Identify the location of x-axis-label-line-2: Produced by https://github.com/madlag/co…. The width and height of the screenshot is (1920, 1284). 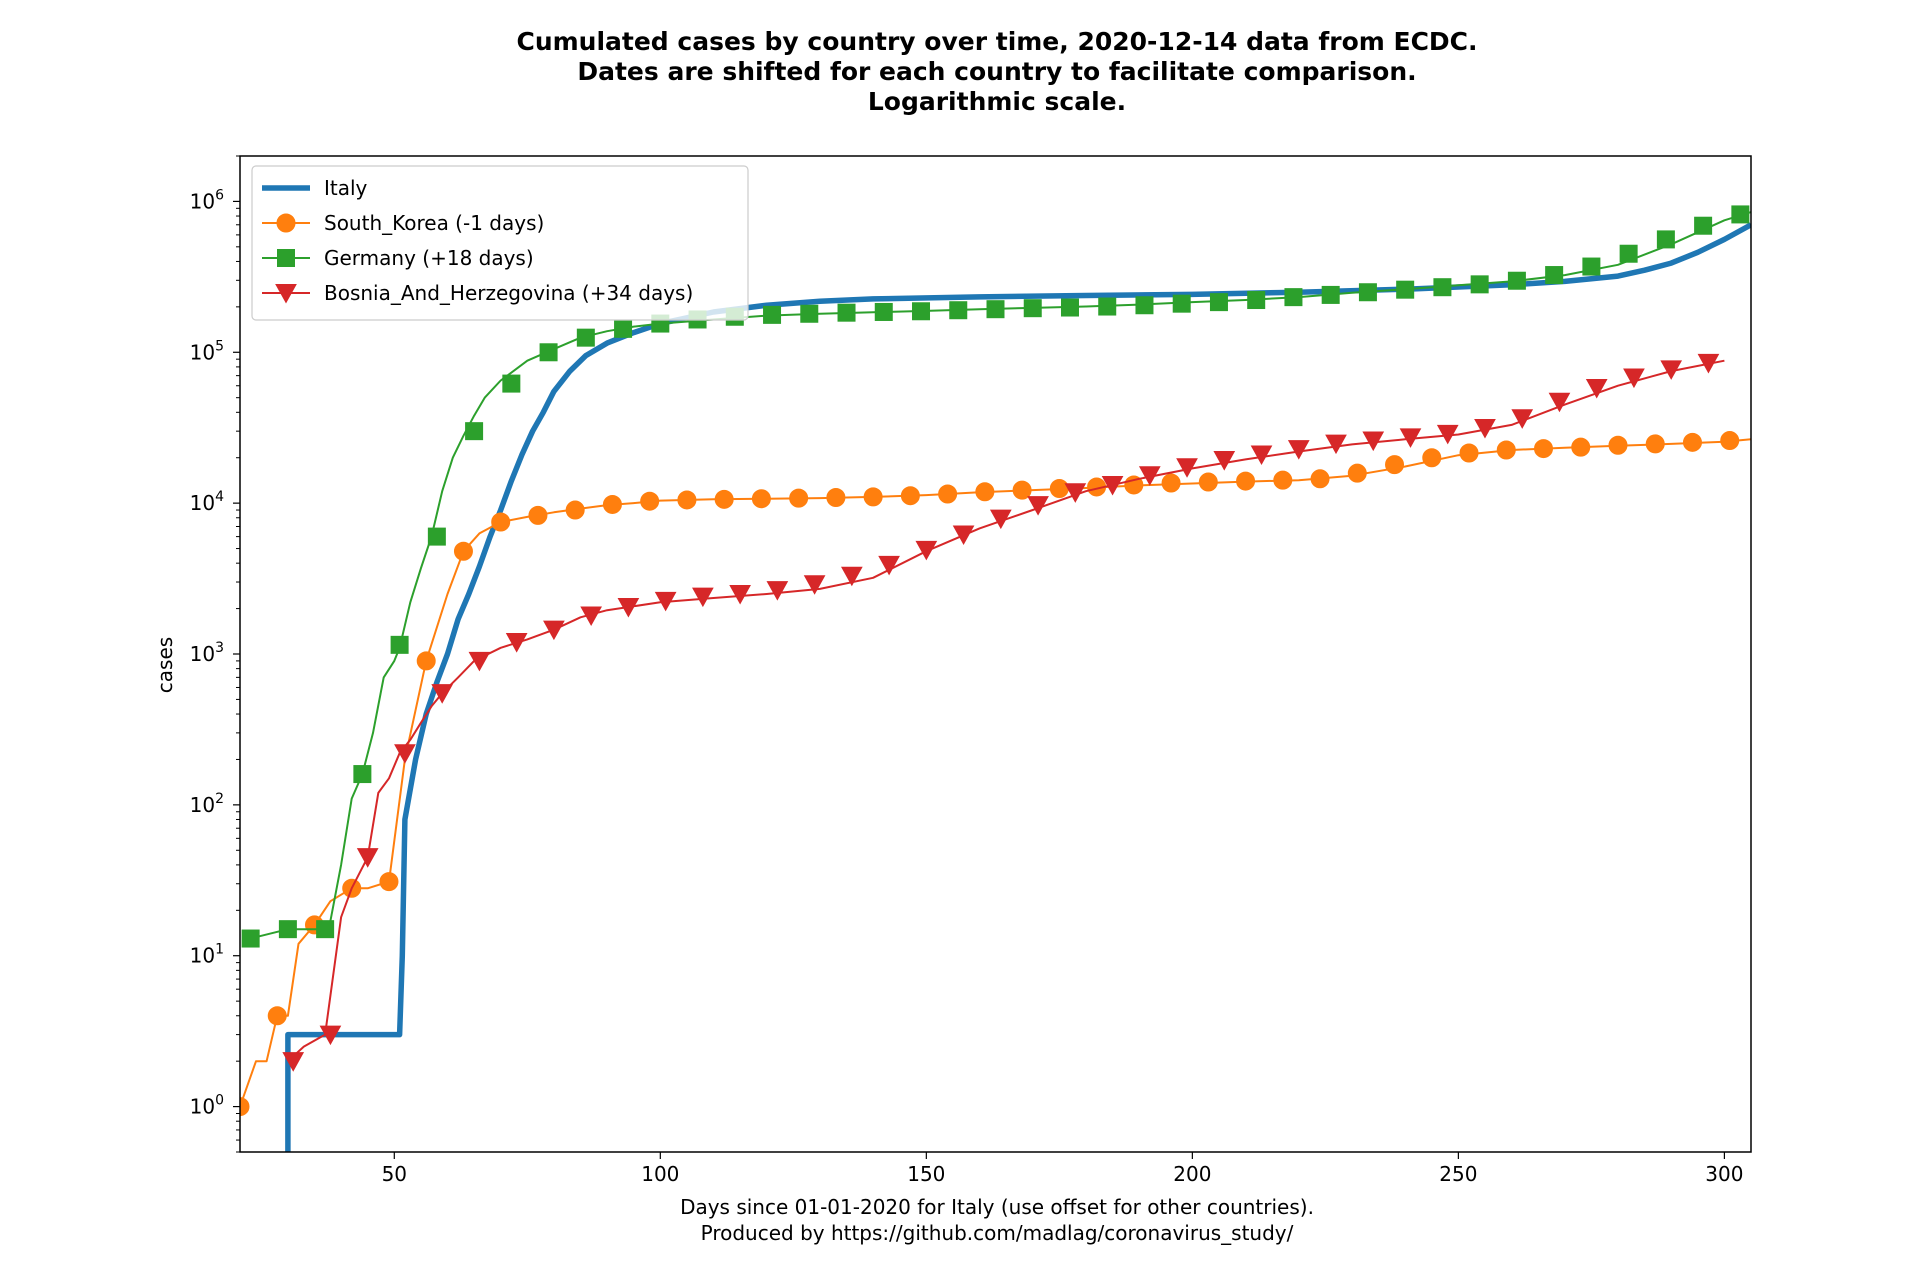
(997, 1233).